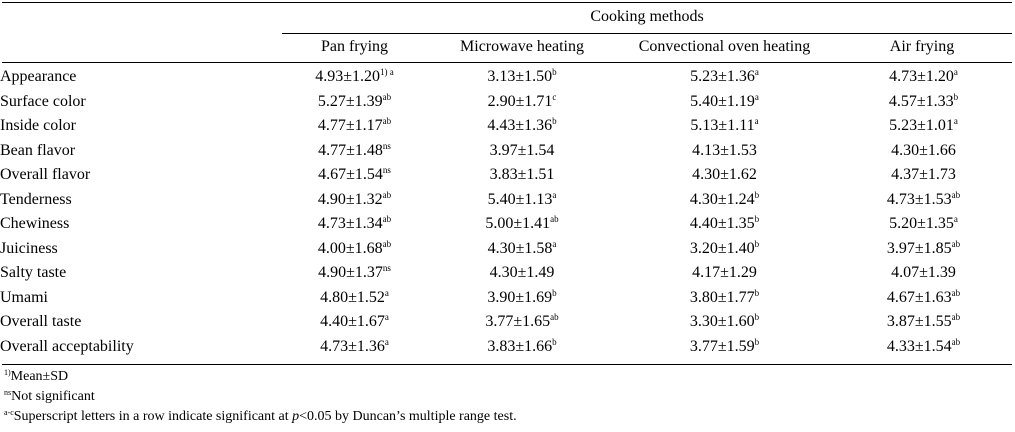 This screenshot has height=432, width=1015. What do you see at coordinates (507, 364) in the screenshot?
I see `bottom-rule` at bounding box center [507, 364].